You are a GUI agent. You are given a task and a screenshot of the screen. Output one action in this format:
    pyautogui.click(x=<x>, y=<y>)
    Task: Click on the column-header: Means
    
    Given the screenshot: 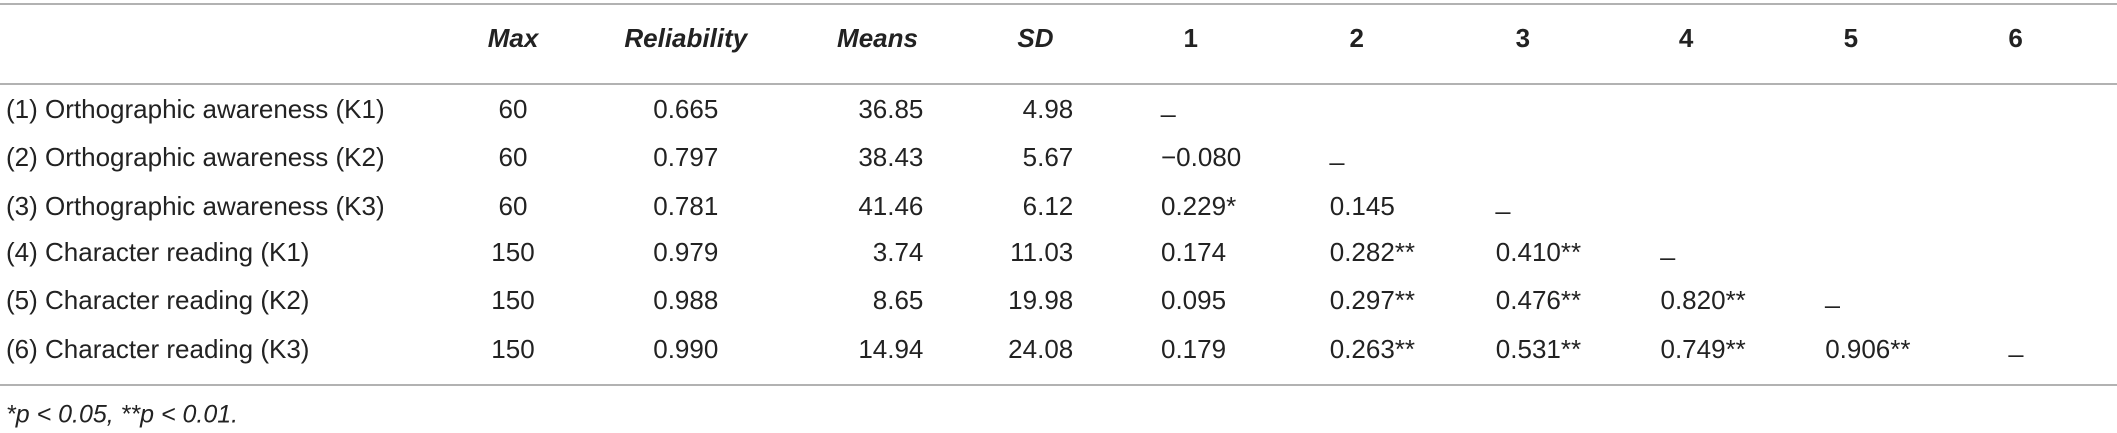 What is the action you would take?
    pyautogui.click(x=877, y=38)
    